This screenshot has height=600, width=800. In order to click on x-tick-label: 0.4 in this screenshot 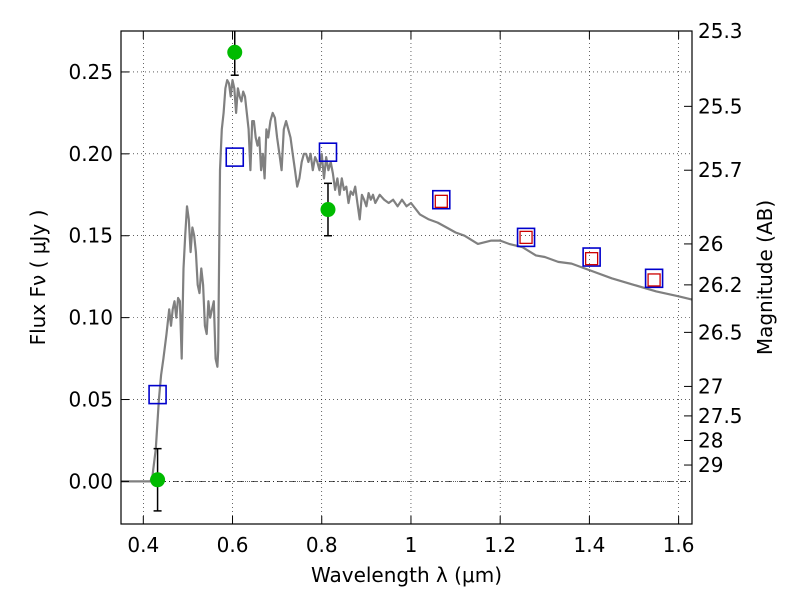, I will do `click(143, 545)`.